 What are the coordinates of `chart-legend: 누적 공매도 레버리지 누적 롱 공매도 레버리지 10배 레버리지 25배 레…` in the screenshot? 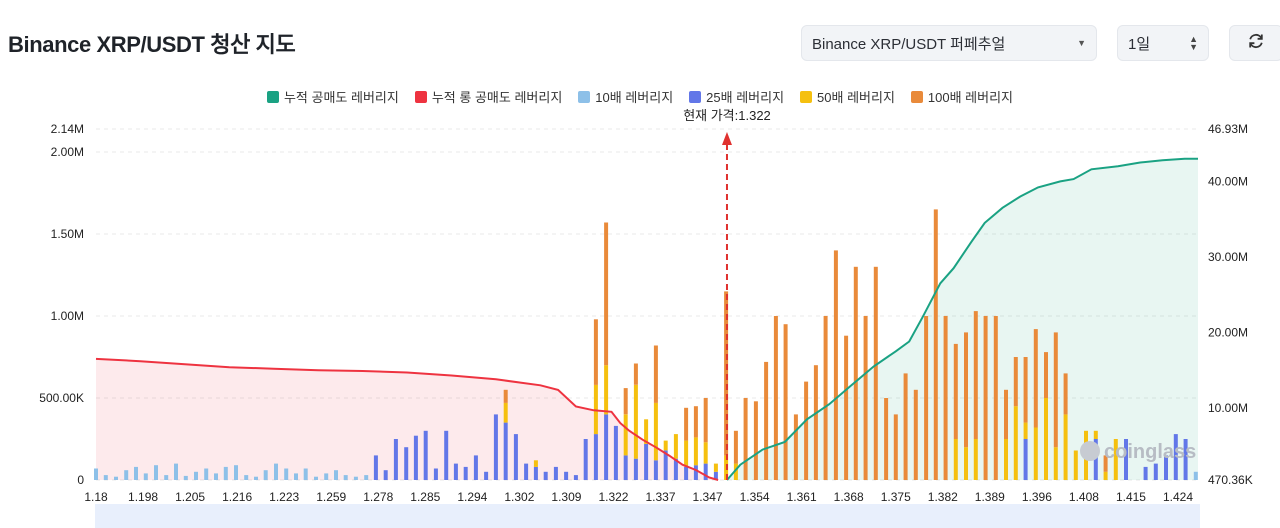 It's located at (640, 96).